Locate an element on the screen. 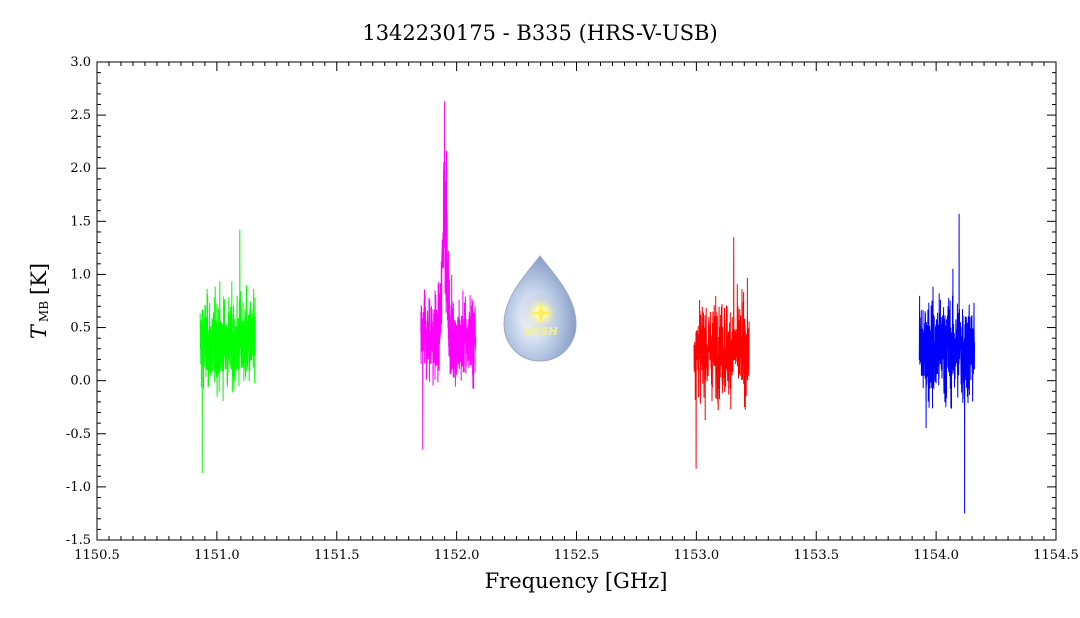  y-axis-title: TMB [K] is located at coordinates (39, 301).